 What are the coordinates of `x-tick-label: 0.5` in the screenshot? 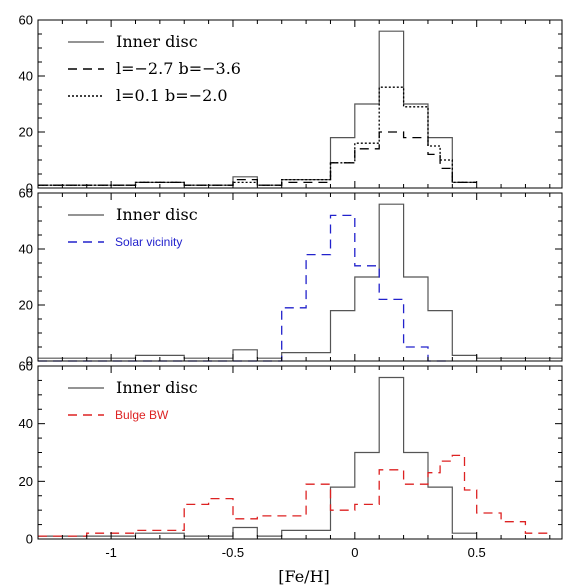 It's located at (477, 552).